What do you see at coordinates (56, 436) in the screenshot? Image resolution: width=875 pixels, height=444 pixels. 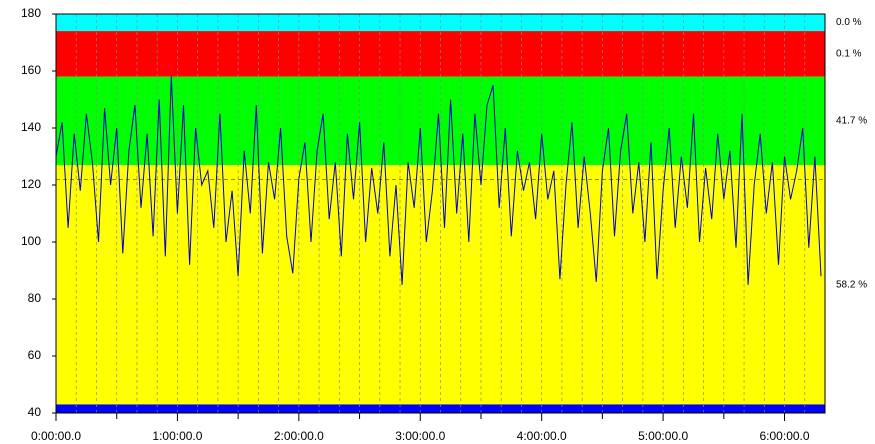 I see `x-tick-label: 0:00:00.0` at bounding box center [56, 436].